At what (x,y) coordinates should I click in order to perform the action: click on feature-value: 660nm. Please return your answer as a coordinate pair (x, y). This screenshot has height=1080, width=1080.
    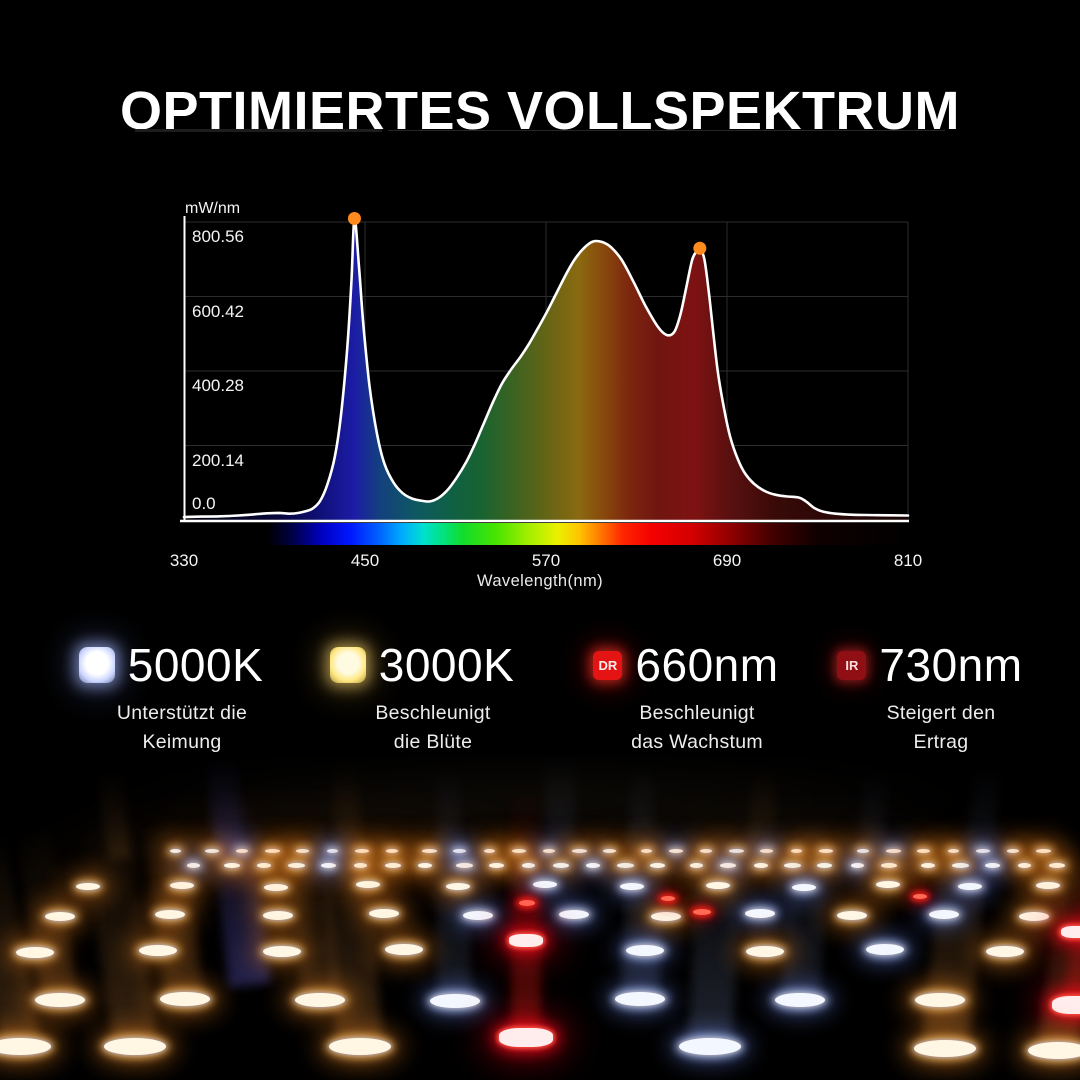
    Looking at the image, I should click on (707, 665).